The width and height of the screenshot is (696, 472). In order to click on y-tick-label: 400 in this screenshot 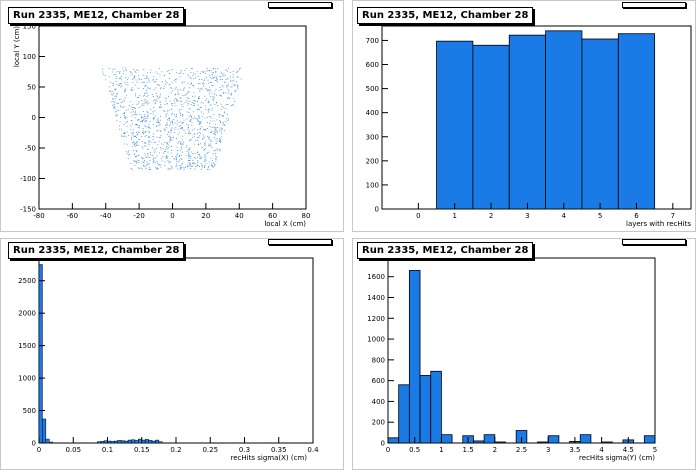, I will do `click(378, 402)`.